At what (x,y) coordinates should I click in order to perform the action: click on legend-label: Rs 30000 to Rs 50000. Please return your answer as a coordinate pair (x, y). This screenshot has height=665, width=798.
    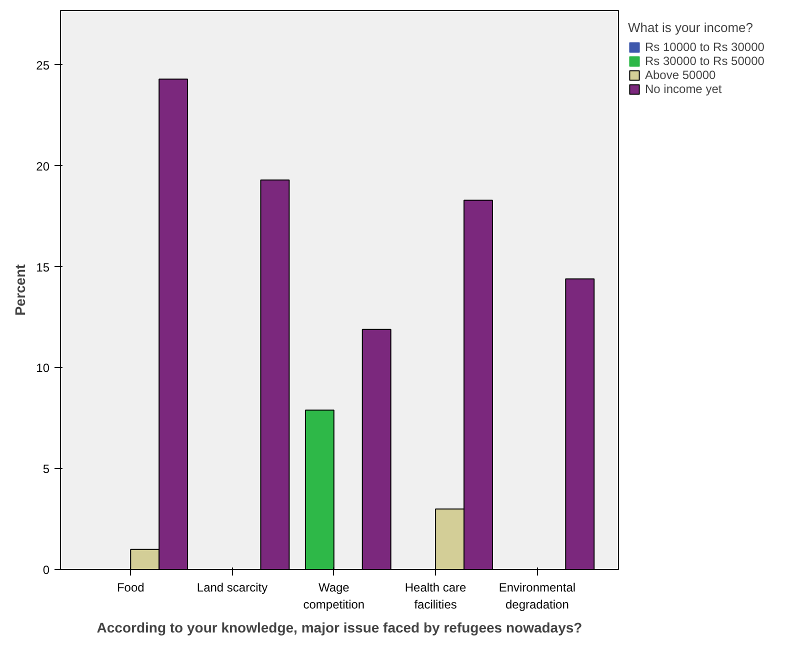
    Looking at the image, I should click on (704, 61).